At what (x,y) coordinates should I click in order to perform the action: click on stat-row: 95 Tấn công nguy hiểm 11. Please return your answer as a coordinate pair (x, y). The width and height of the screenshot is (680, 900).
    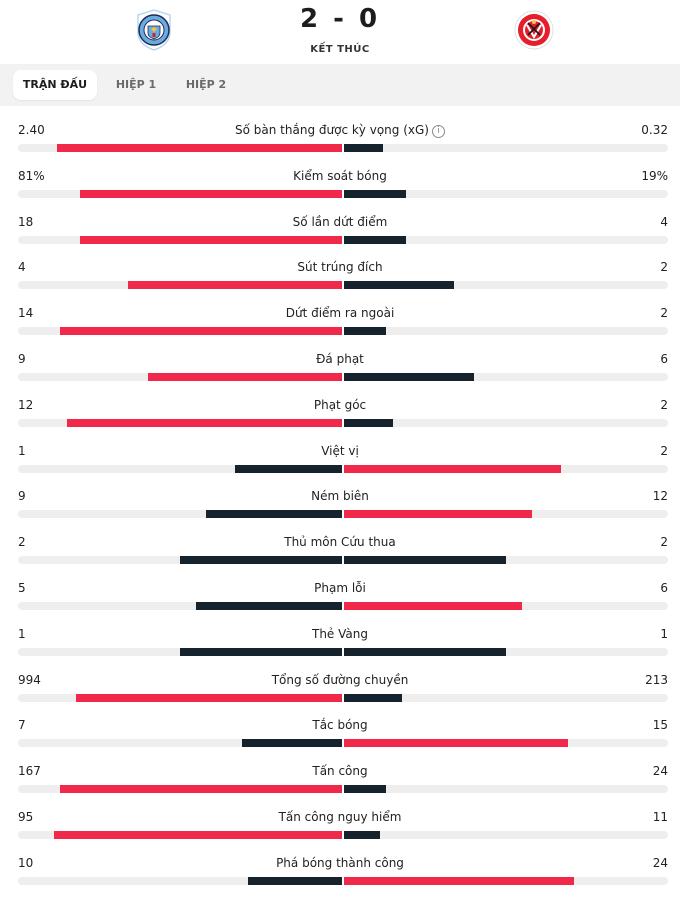
    Looking at the image, I should click on (340, 819).